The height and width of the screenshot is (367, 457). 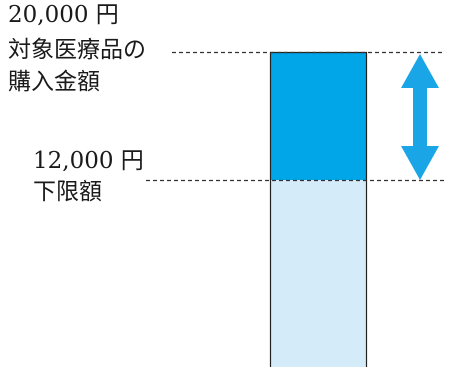 I want to click on lower-limit-value: 12,000 円, so click(x=88, y=161).